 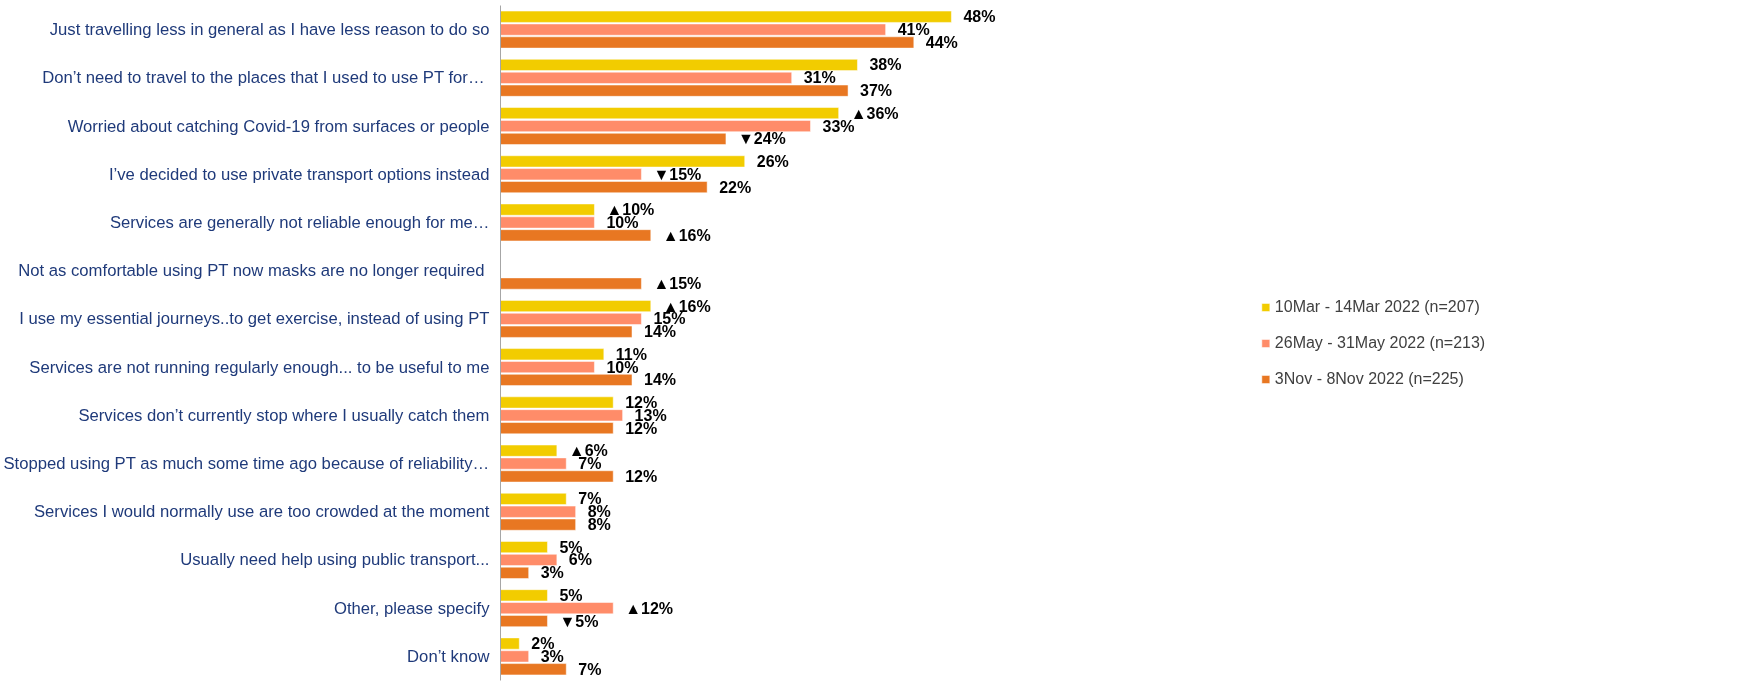 I want to click on legend-label: 10Mar - 14Mar 2022 (n=207), so click(x=1377, y=306).